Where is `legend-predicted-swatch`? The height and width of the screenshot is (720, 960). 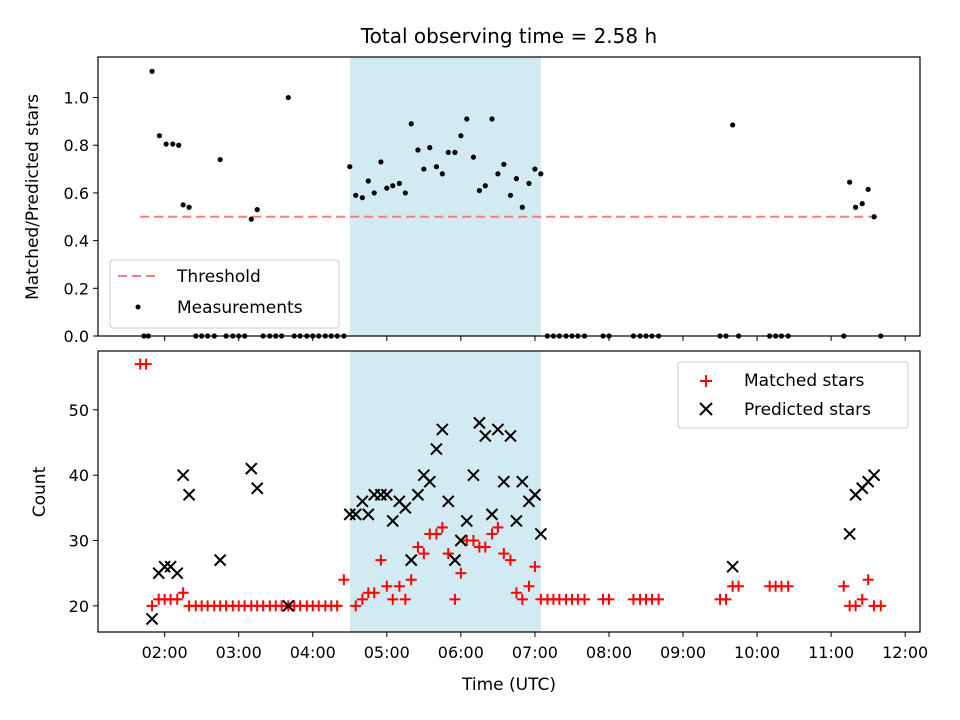 legend-predicted-swatch is located at coordinates (706, 409).